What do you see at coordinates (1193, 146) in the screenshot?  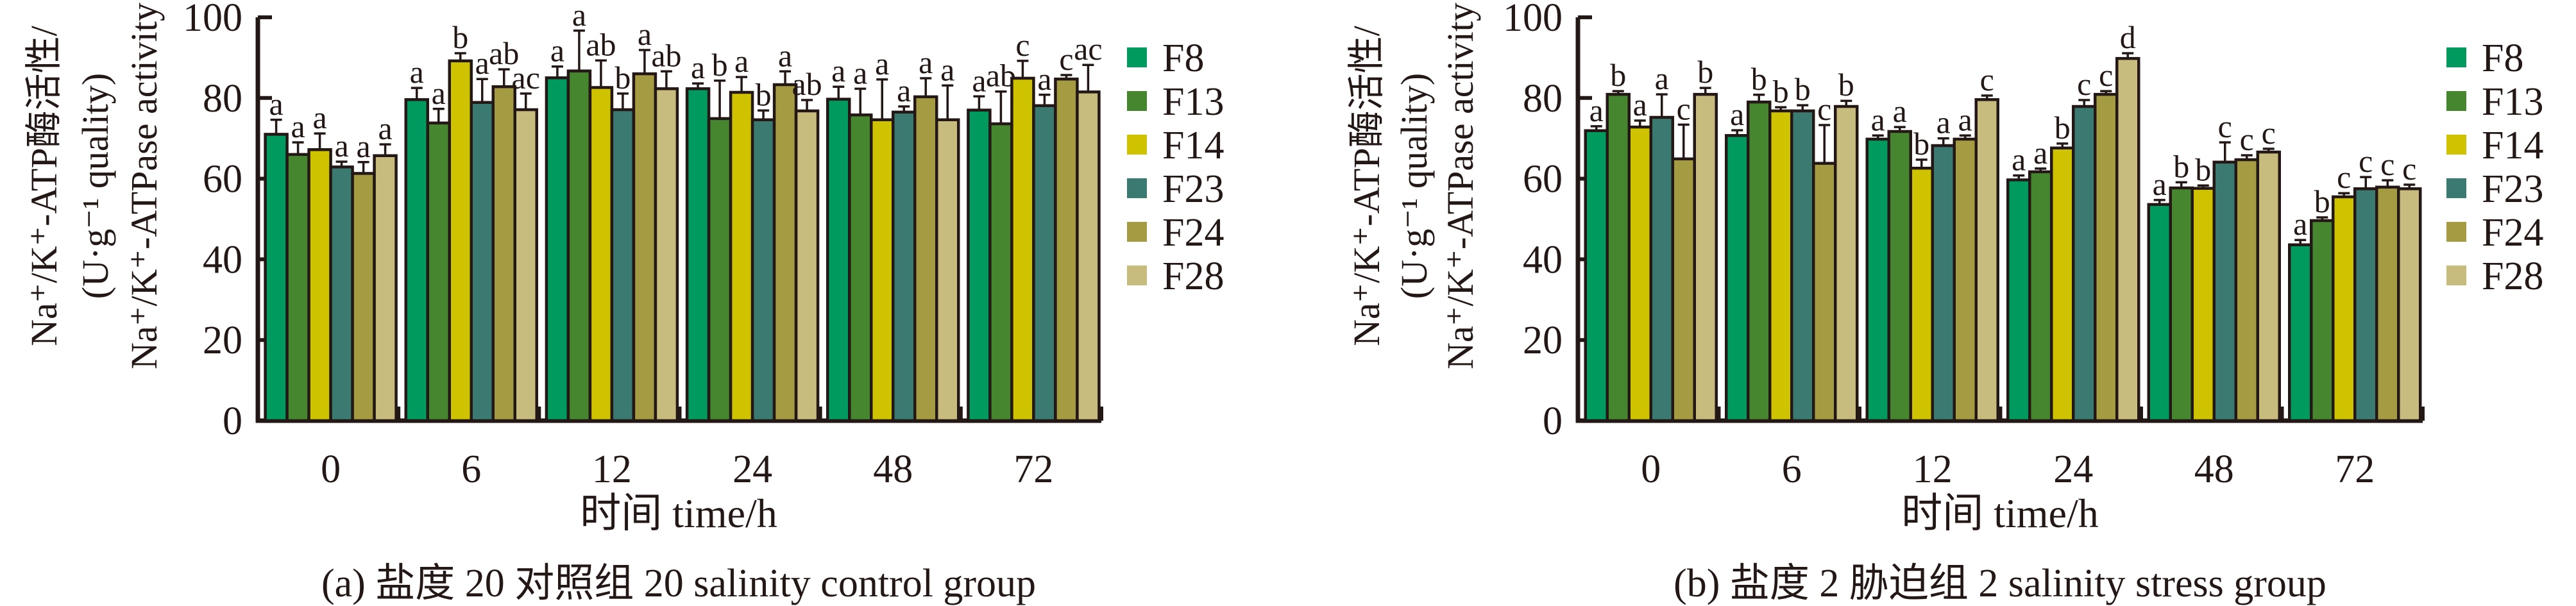 I see `legend-label: F14` at bounding box center [1193, 146].